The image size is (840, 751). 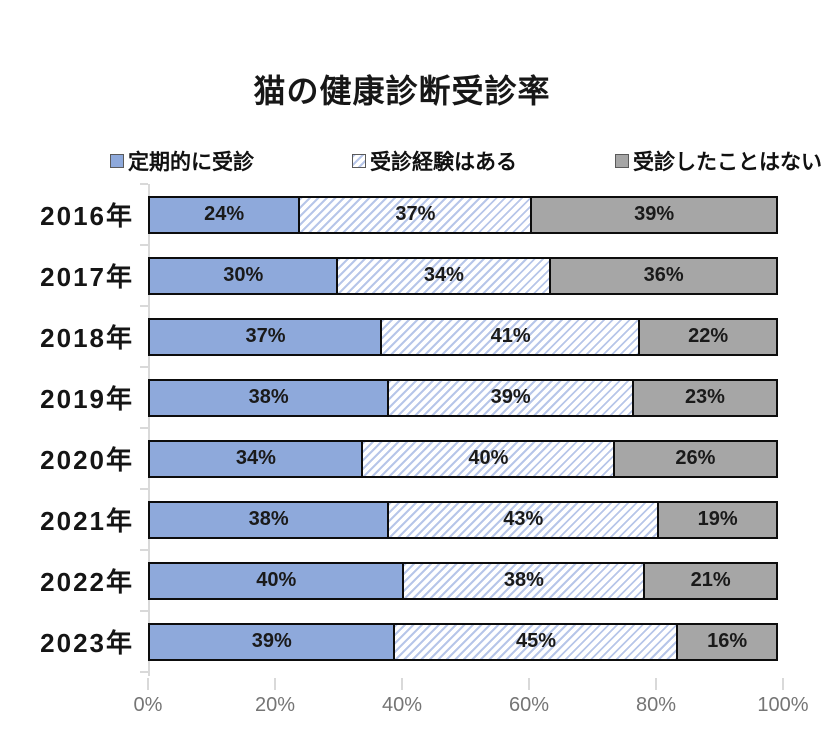 I want to click on chart-row: 2023年 39% 45% 16%, so click(x=420, y=641).